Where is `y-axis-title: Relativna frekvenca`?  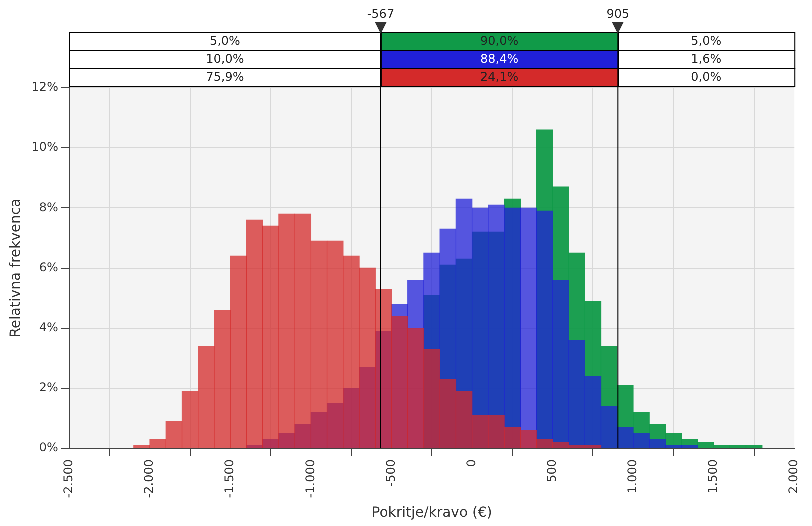 y-axis-title: Relativna frekvenca is located at coordinates (16, 268).